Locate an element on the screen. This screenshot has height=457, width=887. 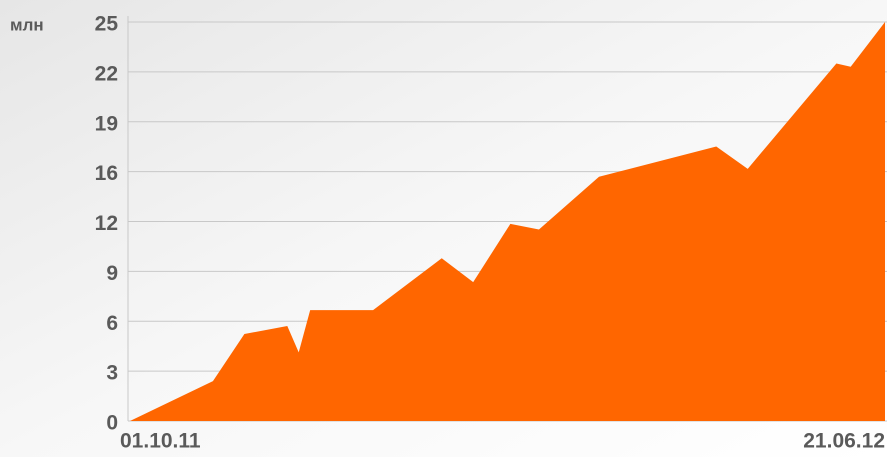
y-tick-label: 22 is located at coordinates (106, 73).